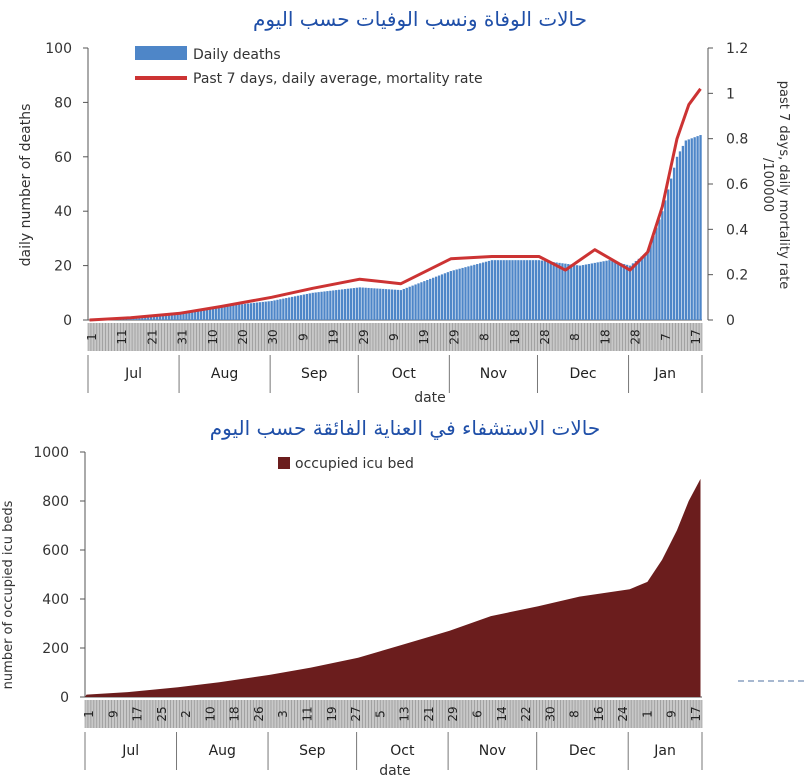 The height and width of the screenshot is (782, 808). I want to click on deaths-day-tick-label: 30, so click(273, 336).